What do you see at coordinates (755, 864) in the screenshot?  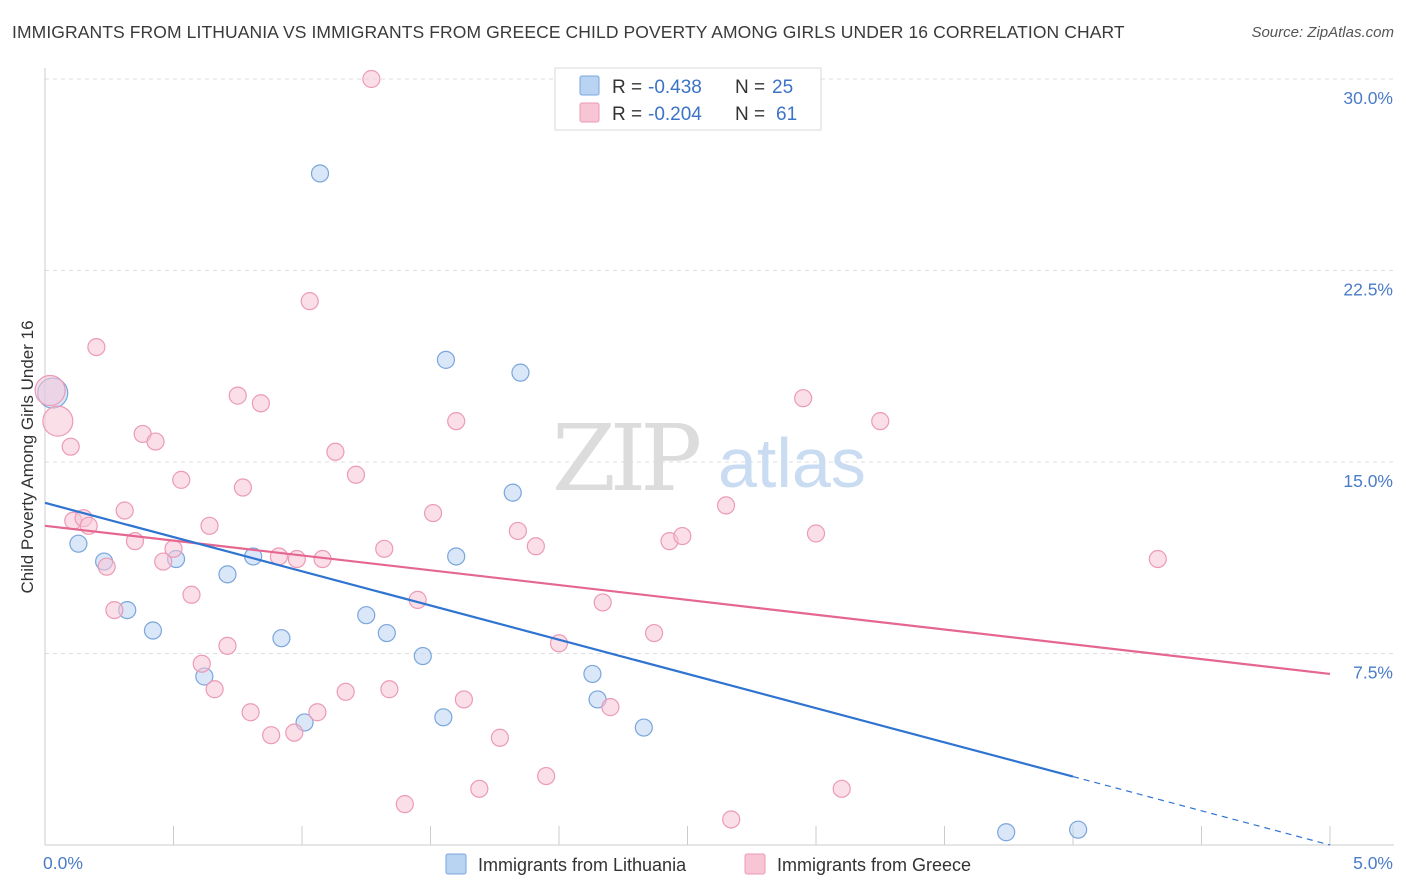 I see `legend-swatch-greece` at bounding box center [755, 864].